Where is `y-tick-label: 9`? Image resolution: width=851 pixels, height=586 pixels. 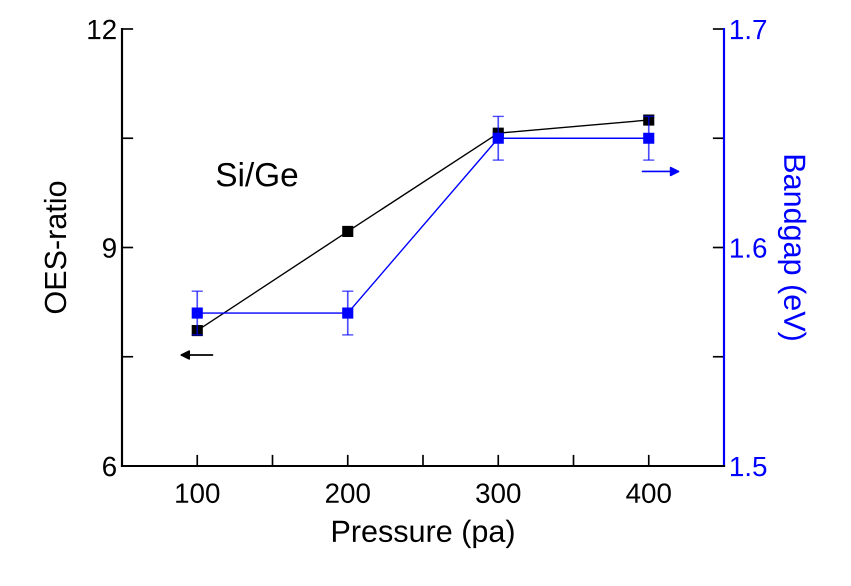
y-tick-label: 9 is located at coordinates (109, 248).